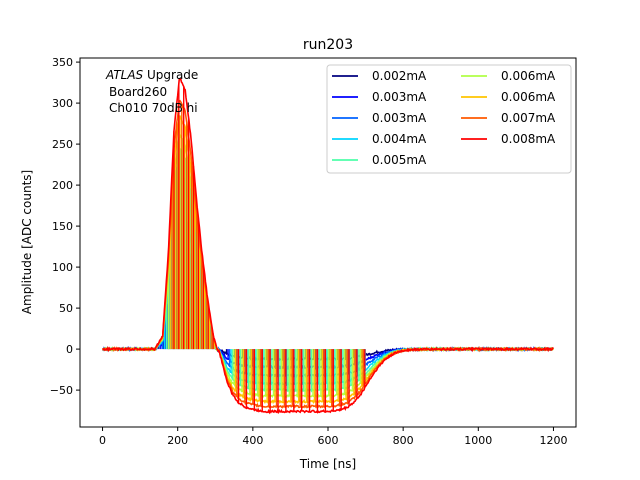 The width and height of the screenshot is (640, 480). Describe the element at coordinates (153, 108) in the screenshot. I see `annotation-channel: Ch010 70dB hi` at that location.